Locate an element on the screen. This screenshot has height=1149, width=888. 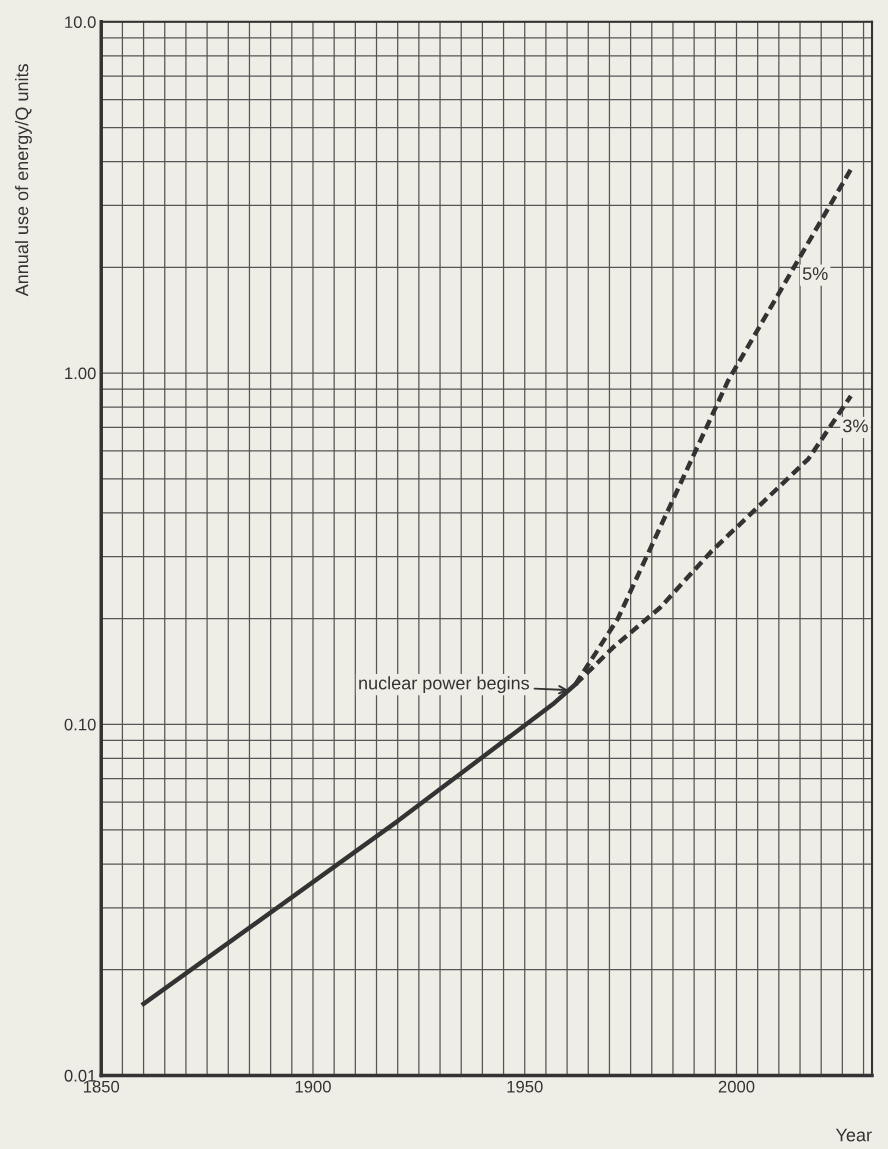
x-tick-label: 1900 is located at coordinates (313, 1086).